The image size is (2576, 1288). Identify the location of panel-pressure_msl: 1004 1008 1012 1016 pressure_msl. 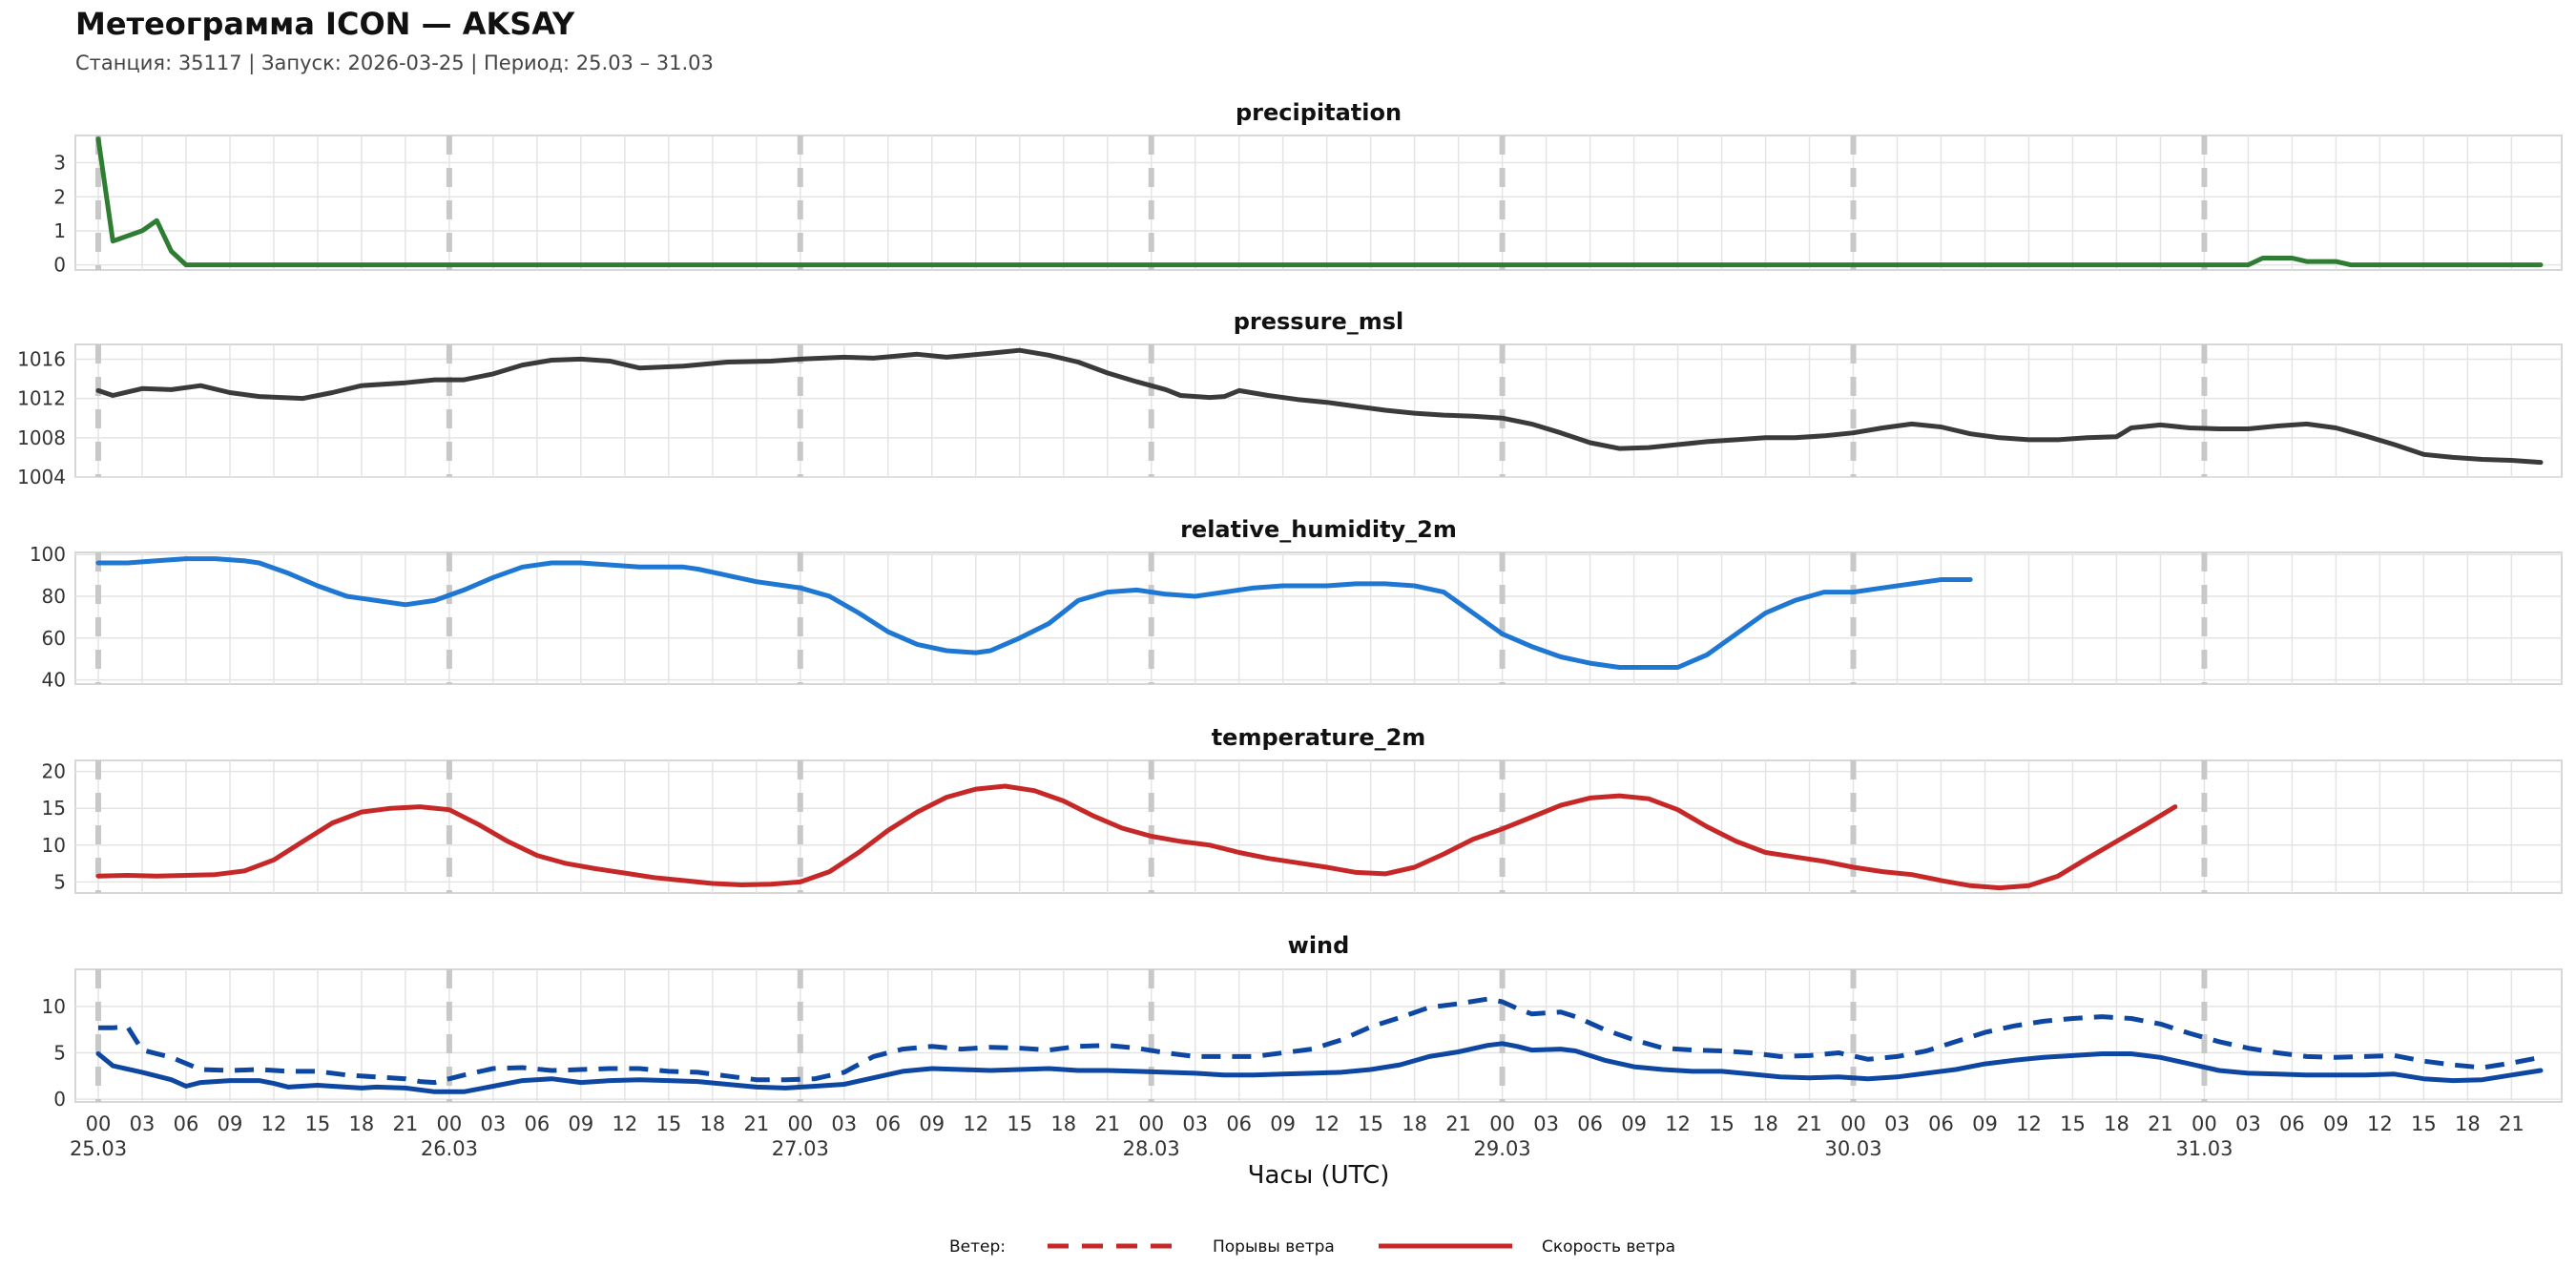
(1290, 398).